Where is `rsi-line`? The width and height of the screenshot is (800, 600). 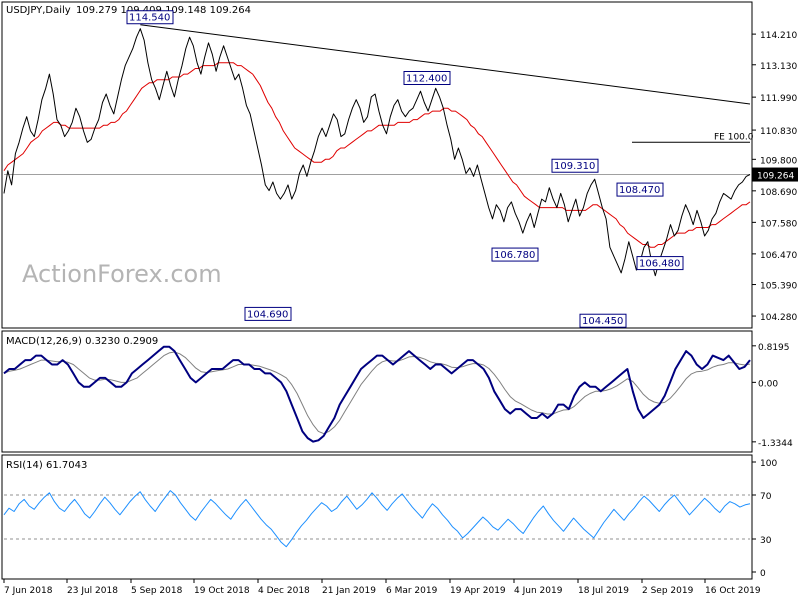 rsi-line is located at coordinates (377, 519).